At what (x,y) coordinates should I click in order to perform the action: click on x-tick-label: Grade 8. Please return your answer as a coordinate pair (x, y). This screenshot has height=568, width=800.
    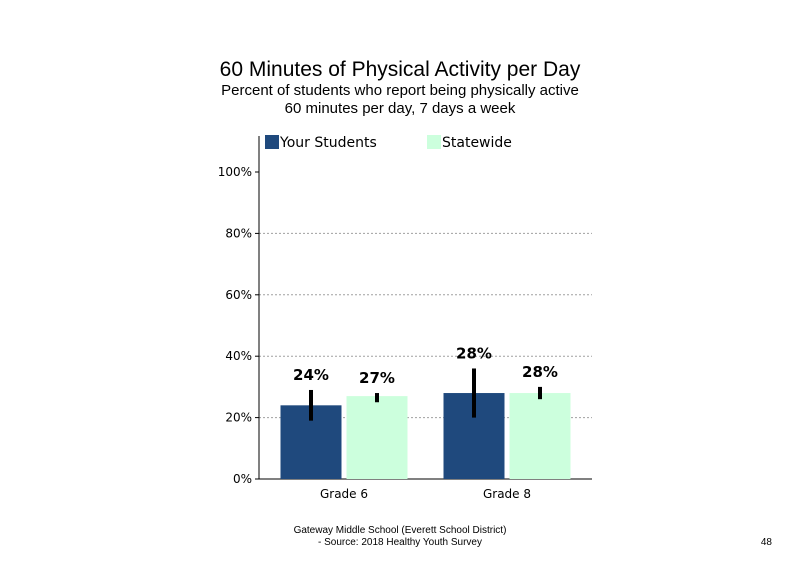
    Looking at the image, I should click on (507, 494).